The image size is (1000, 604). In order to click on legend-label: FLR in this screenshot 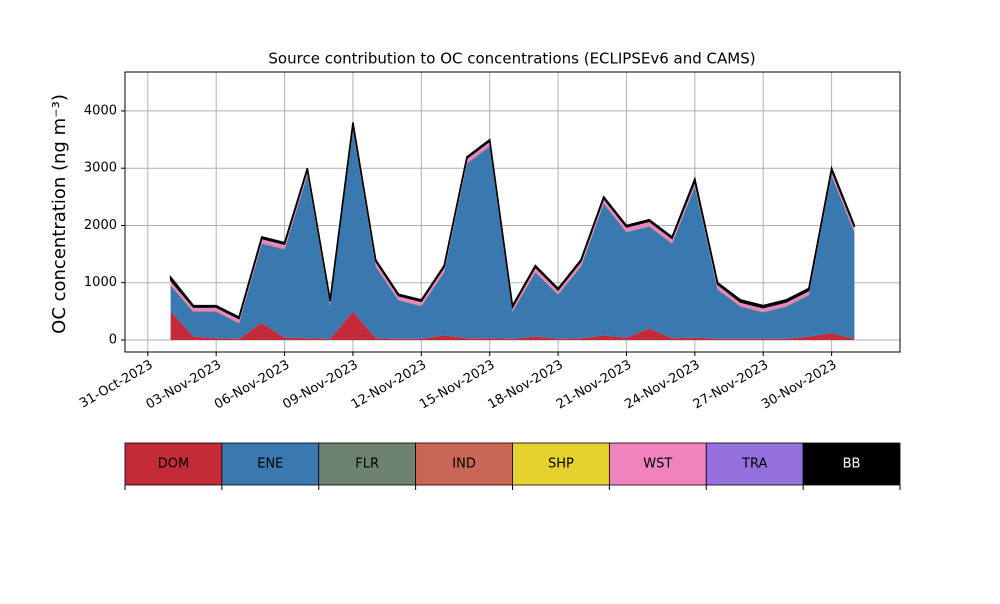, I will do `click(367, 464)`.